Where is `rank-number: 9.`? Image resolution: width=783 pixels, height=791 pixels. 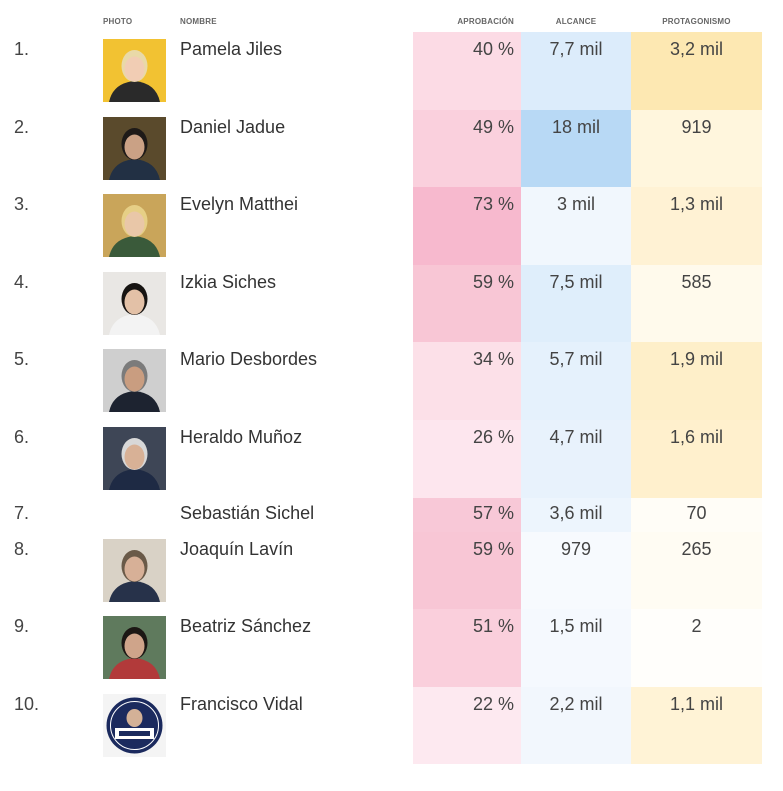 rank-number: 9. is located at coordinates (22, 626).